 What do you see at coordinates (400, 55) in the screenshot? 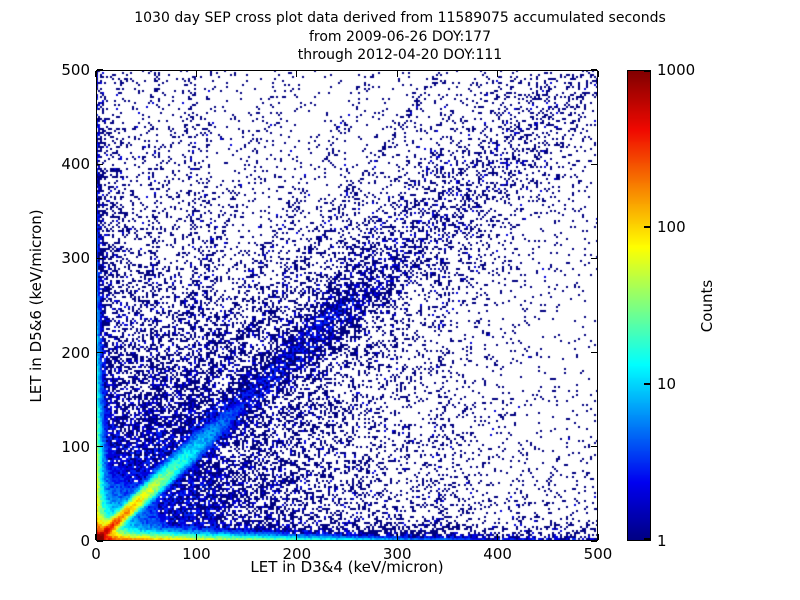
I see `title-line-through-date: through 2012-04-20 DOY:111` at bounding box center [400, 55].